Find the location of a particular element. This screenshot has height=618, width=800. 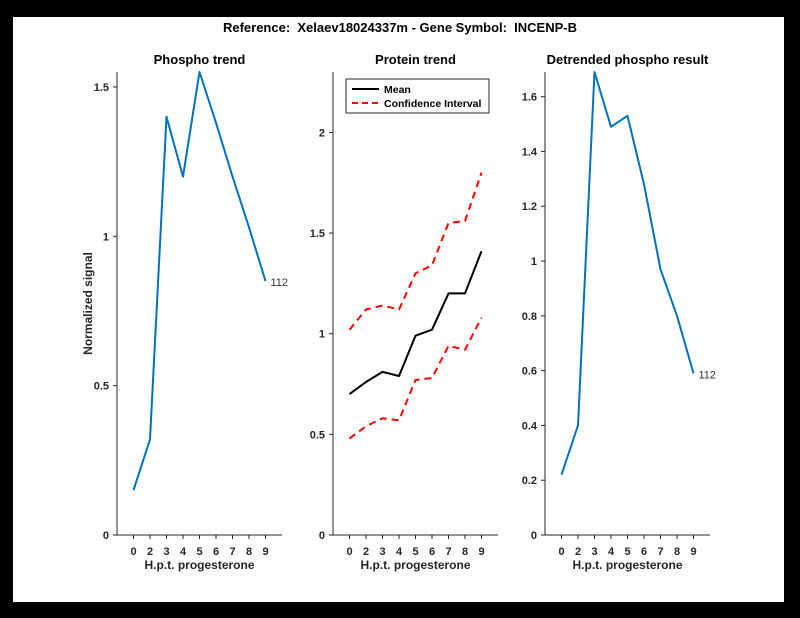

legend-entry-label: Confidence Interval is located at coordinates (433, 104).